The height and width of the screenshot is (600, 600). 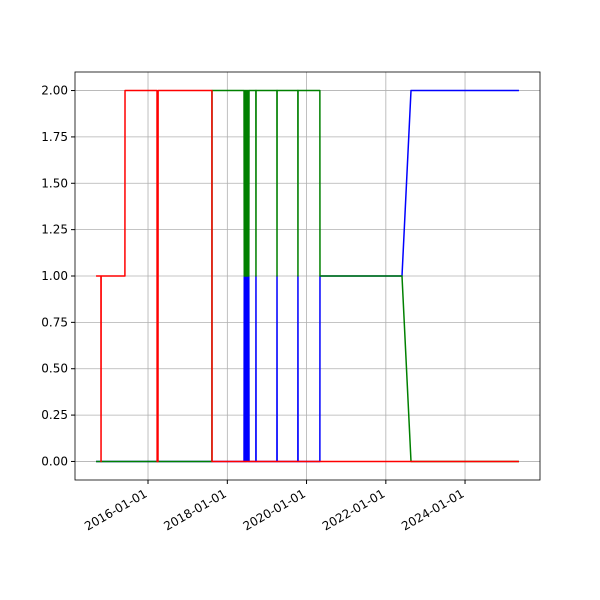 What do you see at coordinates (54, 91) in the screenshot?
I see `y-tick-label: 2.00` at bounding box center [54, 91].